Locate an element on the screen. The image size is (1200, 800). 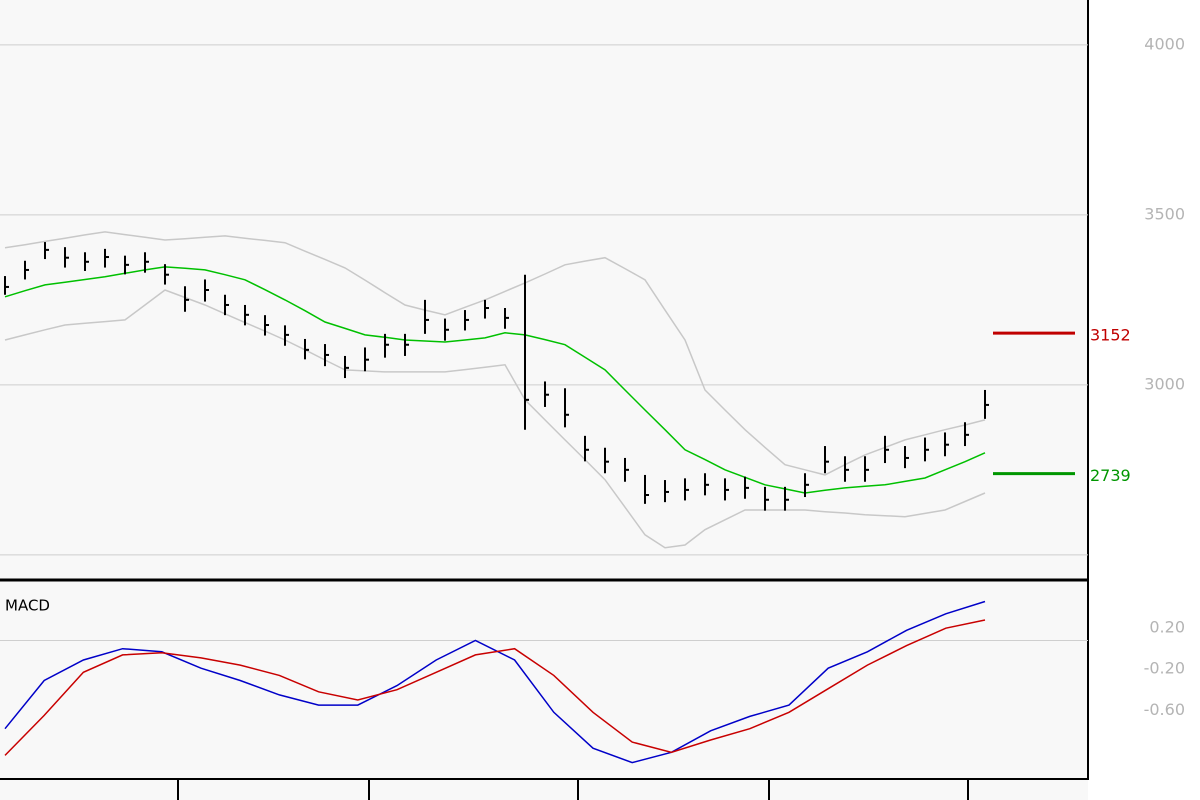
x-axis-ticks is located at coordinates (573, 789).